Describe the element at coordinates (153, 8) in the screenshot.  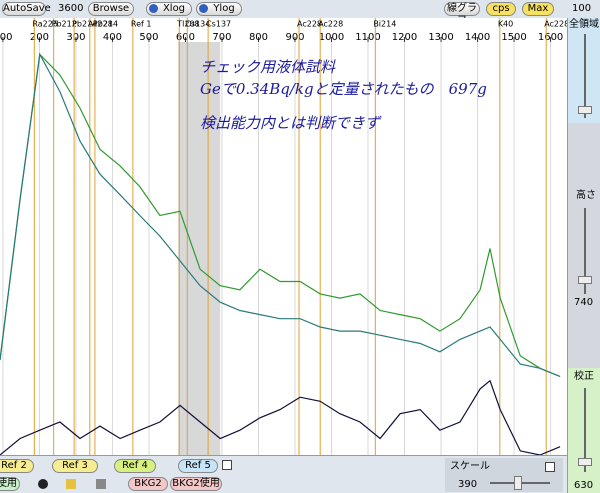
I see `xlog-icon` at that location.